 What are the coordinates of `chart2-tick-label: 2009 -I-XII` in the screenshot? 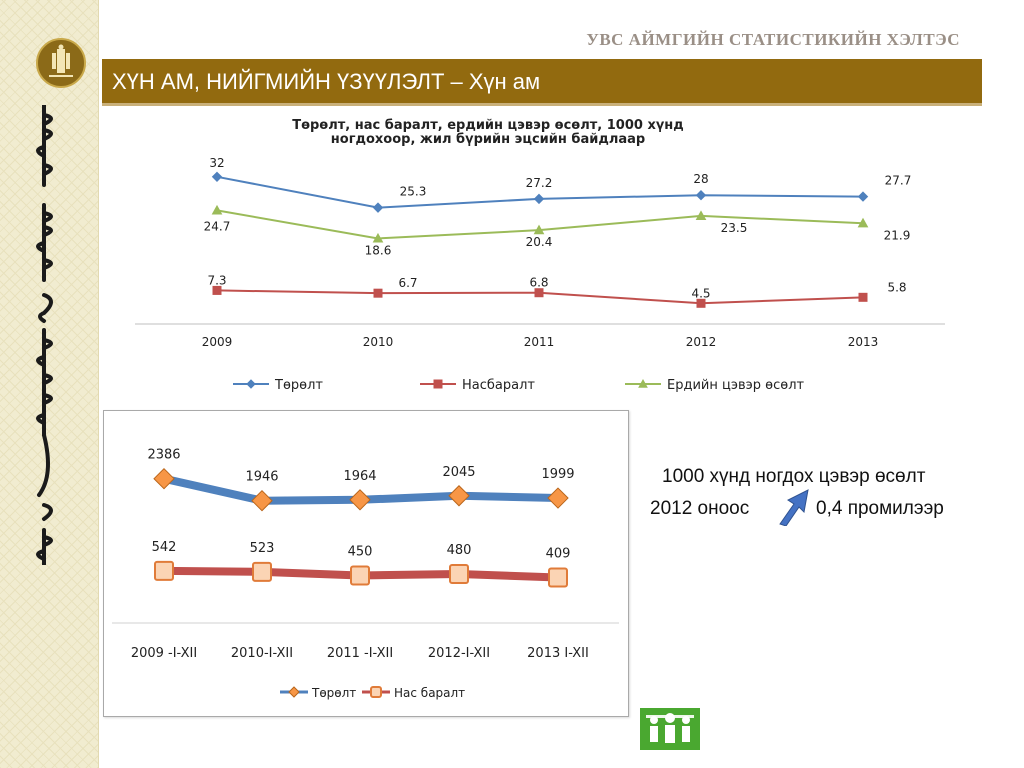 It's located at (164, 653).